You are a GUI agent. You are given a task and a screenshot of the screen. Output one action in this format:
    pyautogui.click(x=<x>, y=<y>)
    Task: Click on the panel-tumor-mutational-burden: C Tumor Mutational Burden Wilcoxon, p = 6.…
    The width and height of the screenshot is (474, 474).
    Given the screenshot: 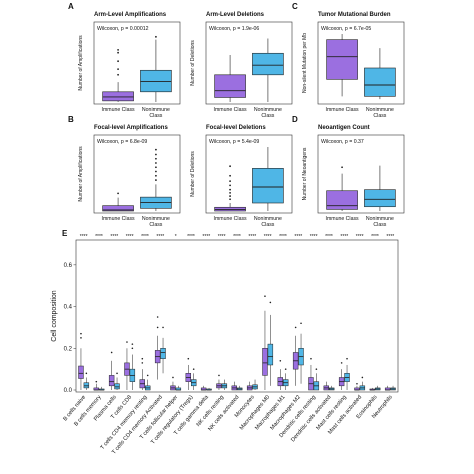 What is the action you would take?
    pyautogui.click(x=348, y=60)
    